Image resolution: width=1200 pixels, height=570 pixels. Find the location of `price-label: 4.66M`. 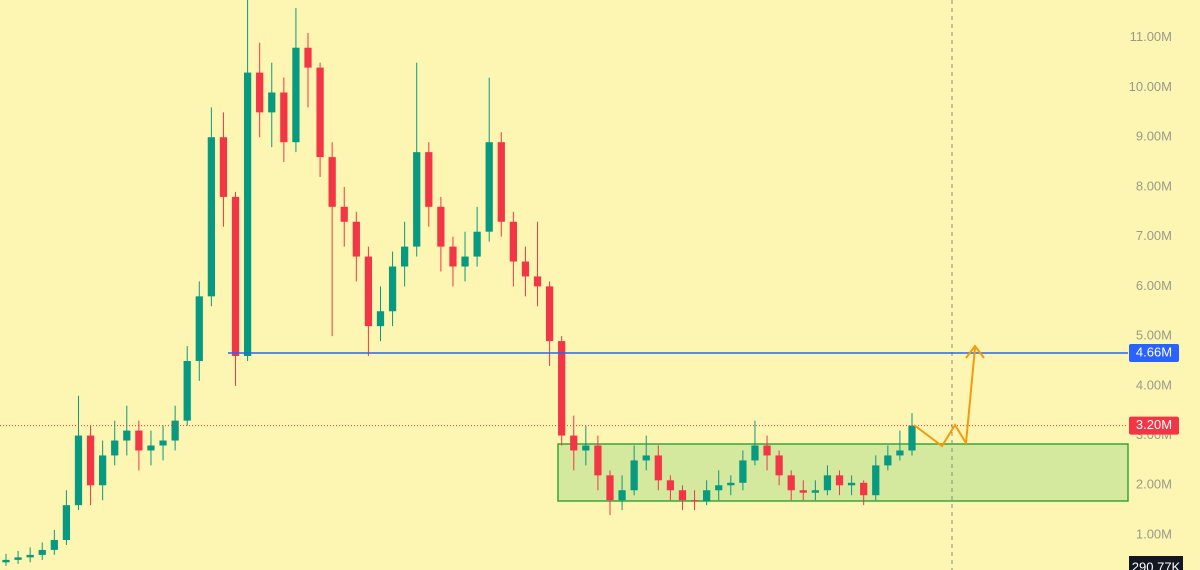

price-label: 4.66M is located at coordinates (1154, 351).